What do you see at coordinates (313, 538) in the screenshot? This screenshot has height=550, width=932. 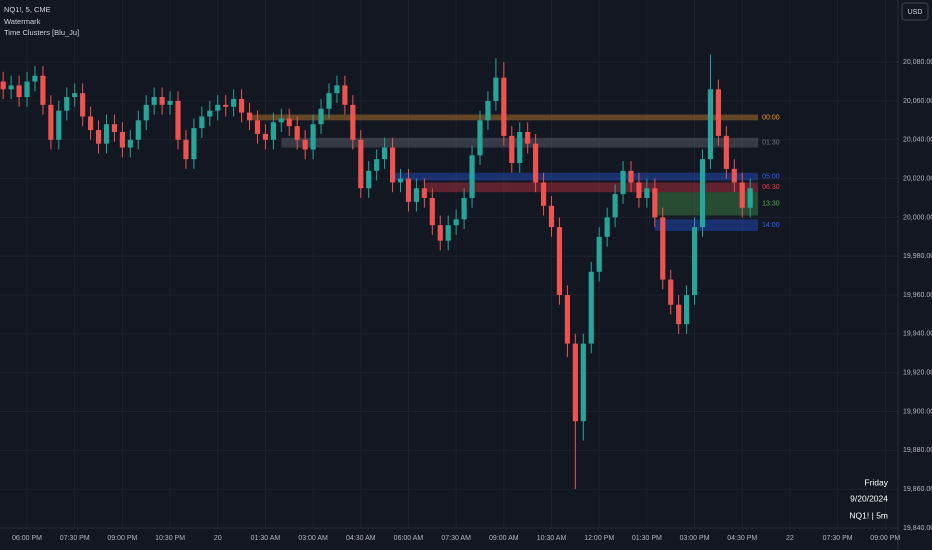 I see `x-tick-label: 03:00 AM` at bounding box center [313, 538].